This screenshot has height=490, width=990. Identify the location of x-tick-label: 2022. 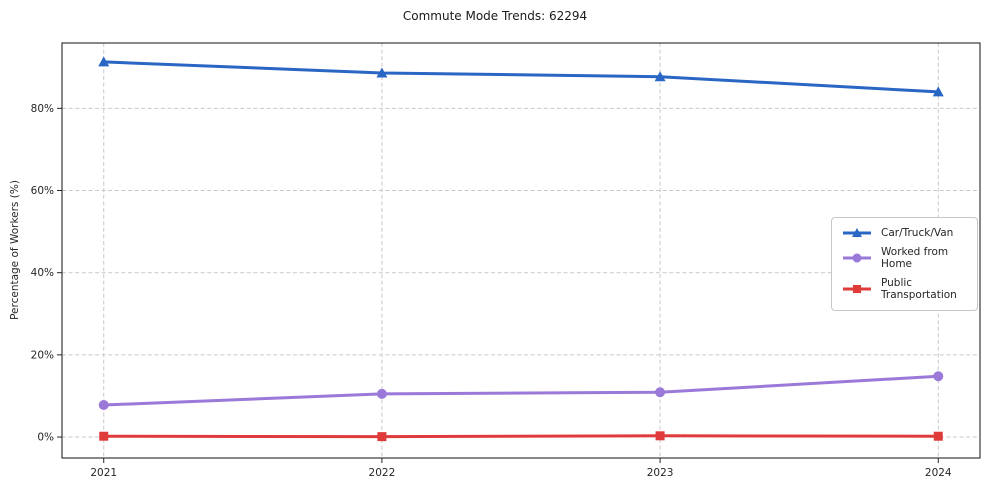
(382, 473).